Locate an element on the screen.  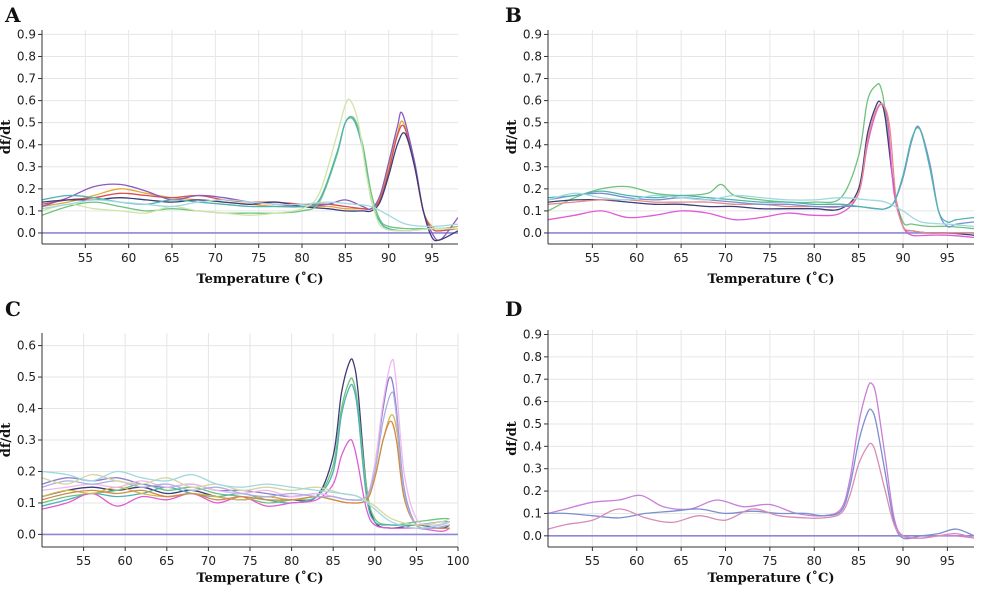
x-tick-label: 100 is located at coordinates (458, 561).